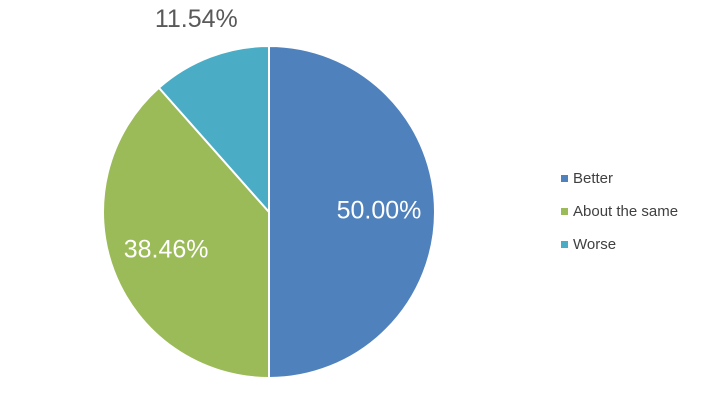 The image size is (702, 418). Describe the element at coordinates (379, 211) in the screenshot. I see `data-label: 50.00%` at that location.